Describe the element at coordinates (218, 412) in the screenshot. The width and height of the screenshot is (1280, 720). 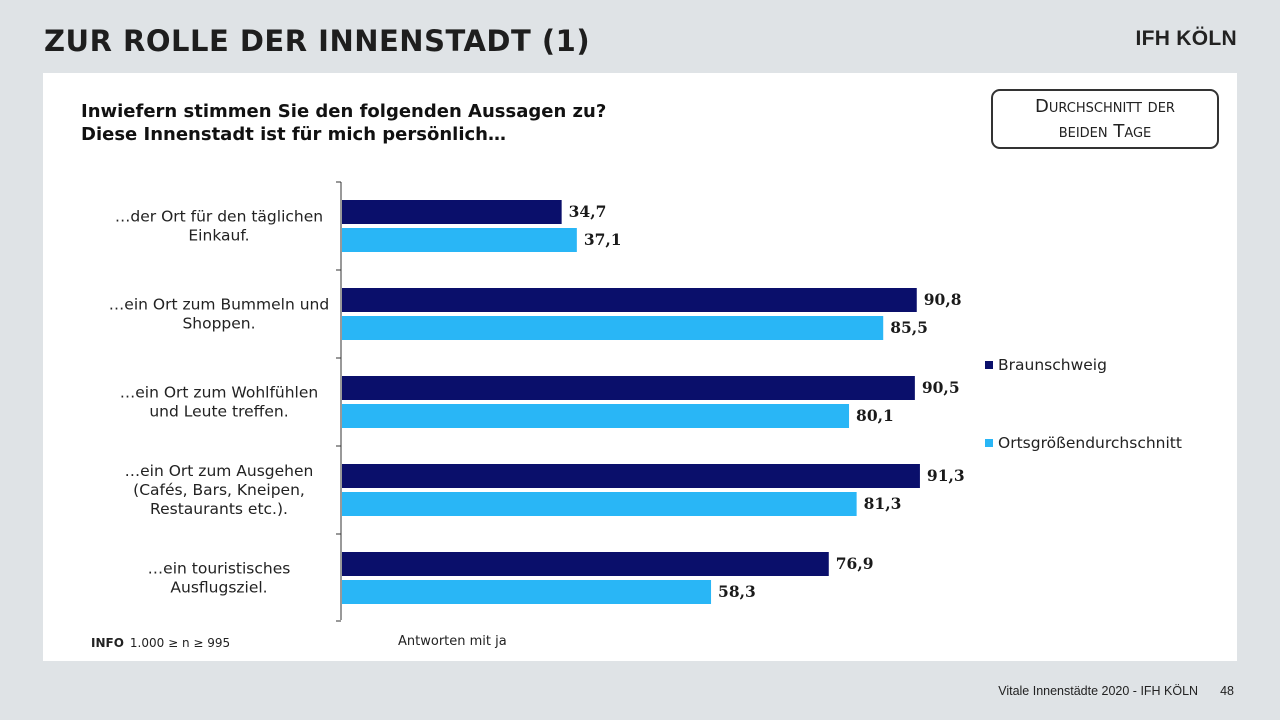
I see `category-label-line: und Leute treffen.` at that location.